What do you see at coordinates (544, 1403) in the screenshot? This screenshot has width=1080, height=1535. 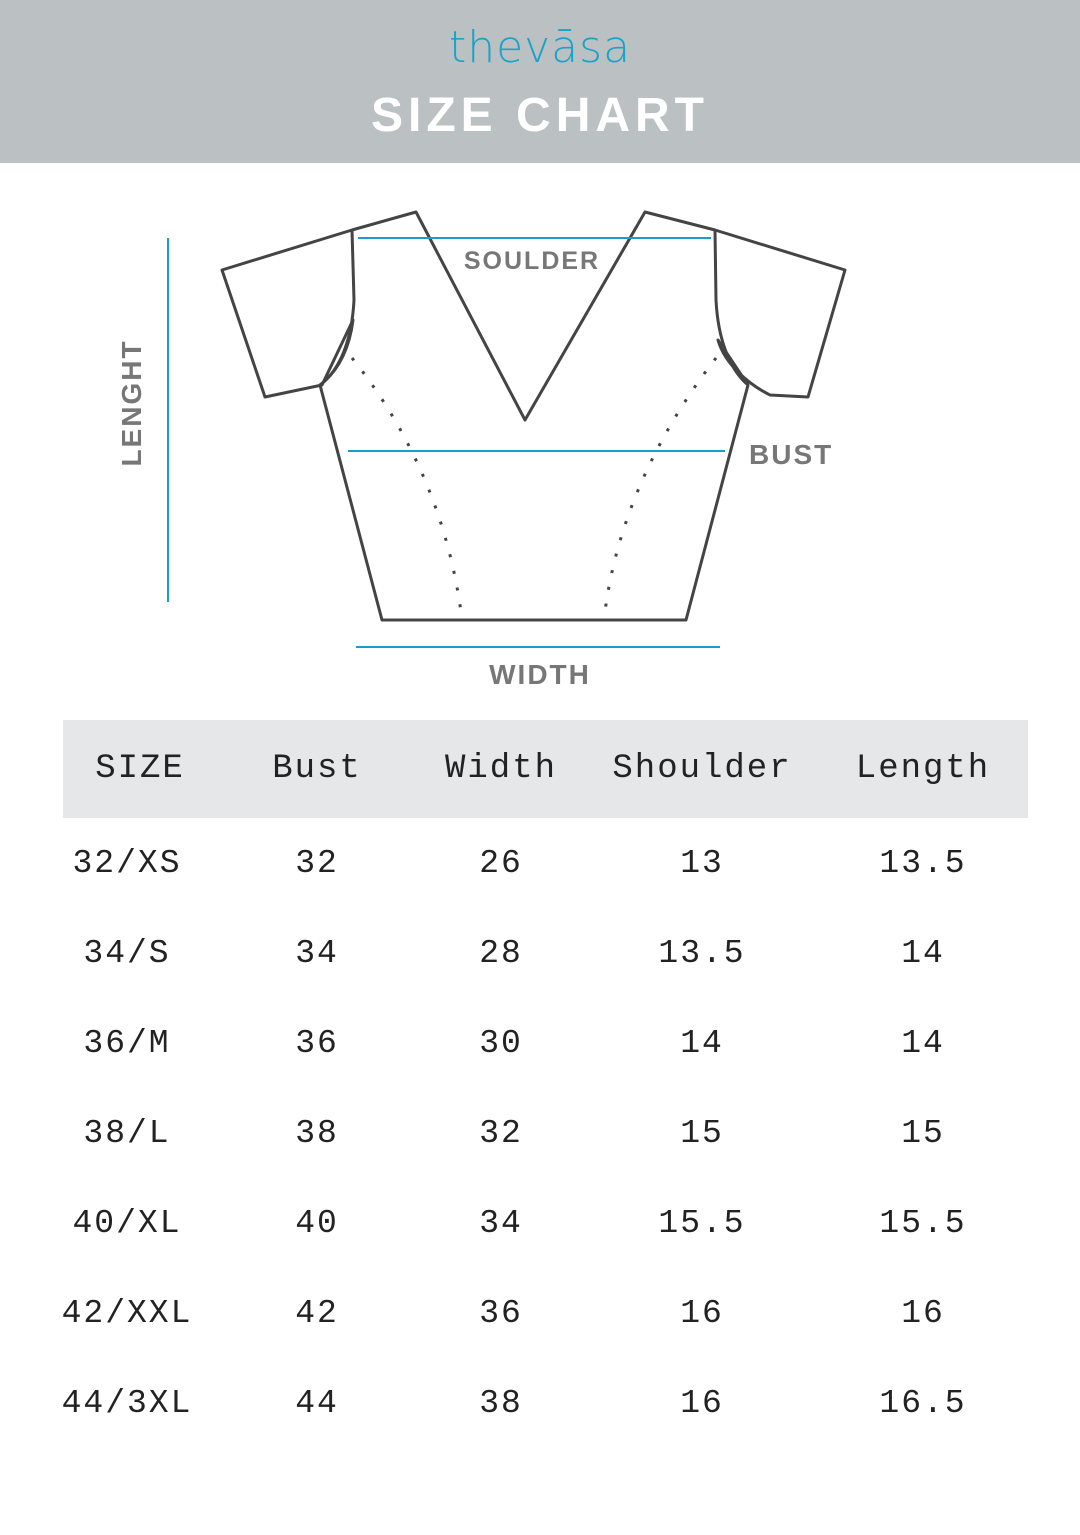 I see `table-row: 44/3XL 44 38 16 16.5` at bounding box center [544, 1403].